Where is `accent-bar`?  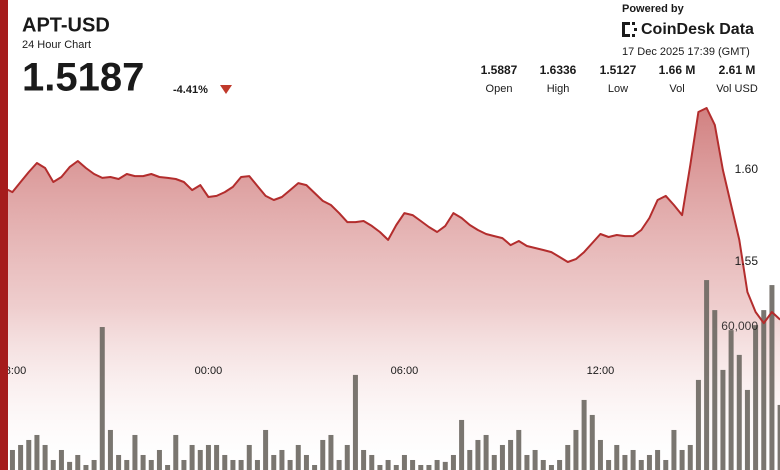 accent-bar is located at coordinates (4, 235).